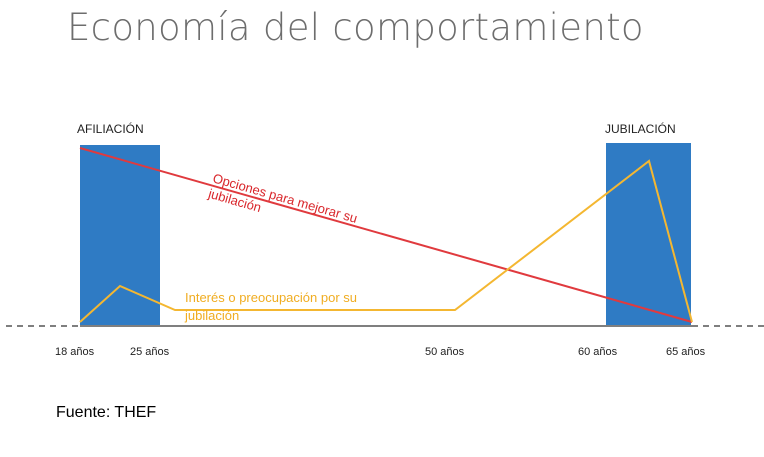  Describe the element at coordinates (150, 352) in the screenshot. I see `age-label-25: 25 años` at that location.